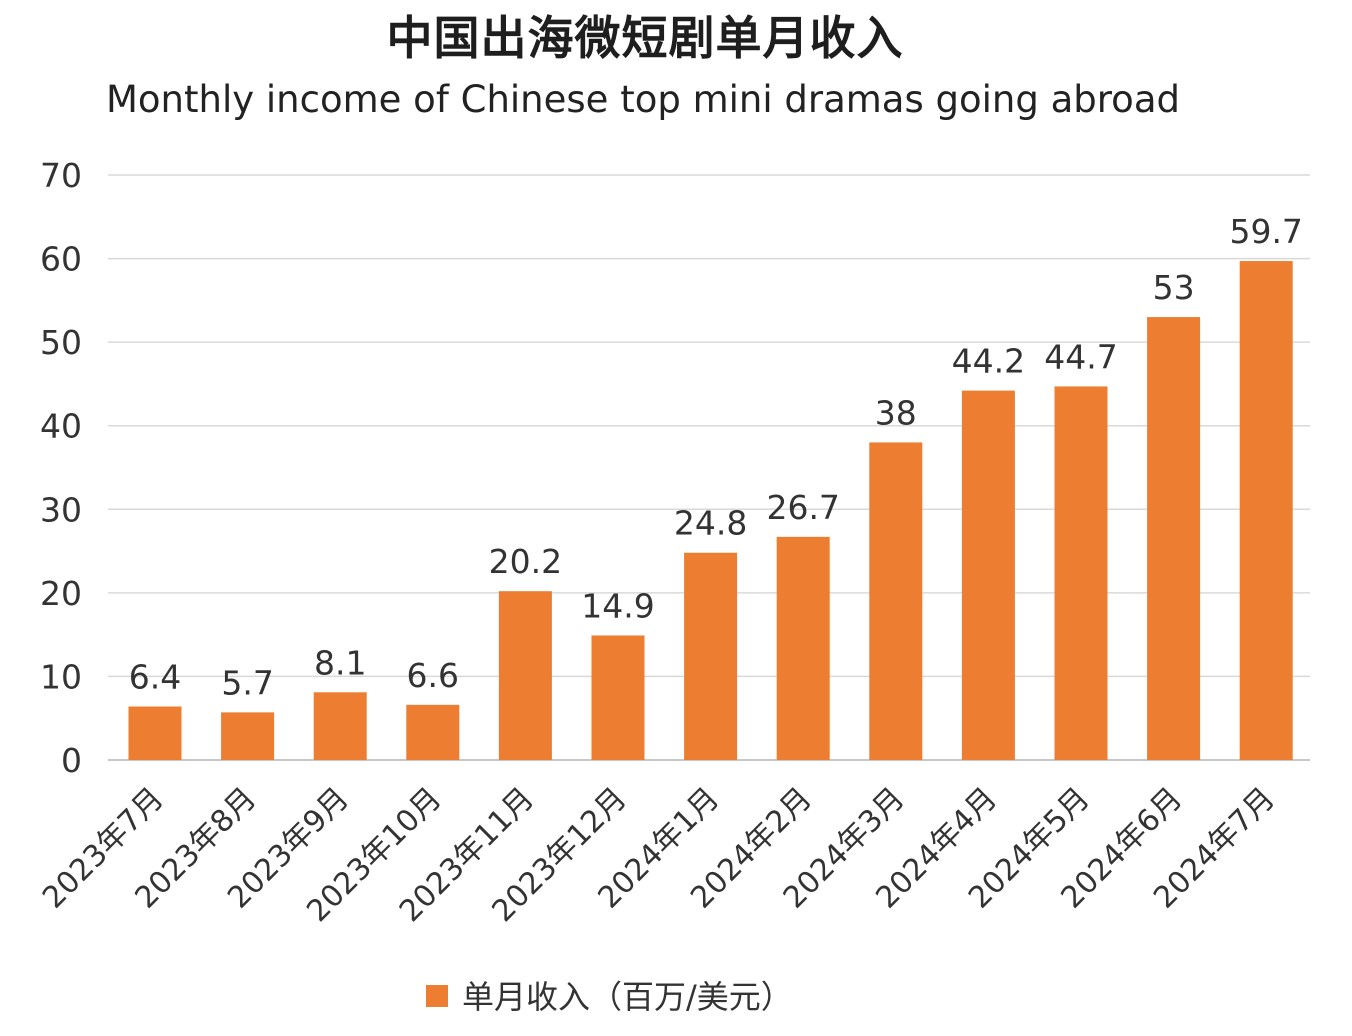  What do you see at coordinates (61, 259) in the screenshot?
I see `y-tick-label: 60` at bounding box center [61, 259].